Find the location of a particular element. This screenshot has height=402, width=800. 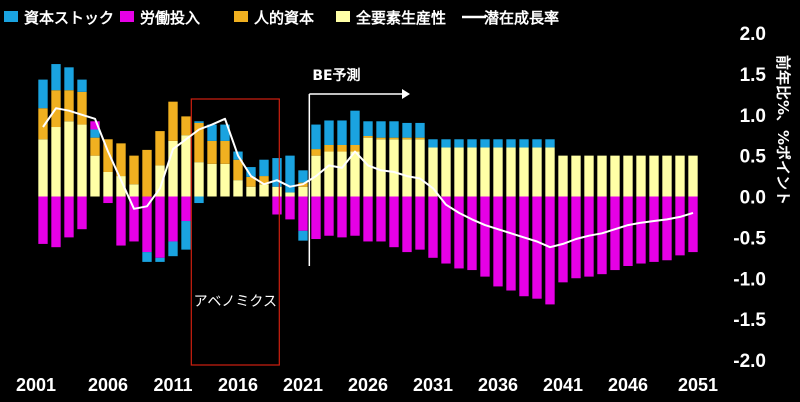

bar-capital-2038 is located at coordinates (524, 143).